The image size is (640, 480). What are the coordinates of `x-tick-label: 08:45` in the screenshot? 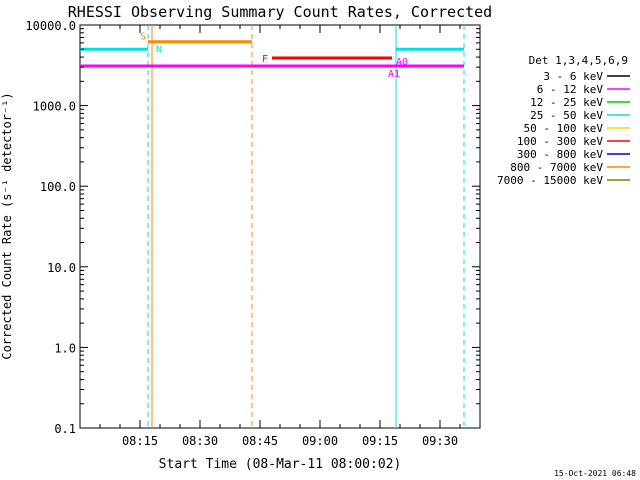 It's located at (260, 441).